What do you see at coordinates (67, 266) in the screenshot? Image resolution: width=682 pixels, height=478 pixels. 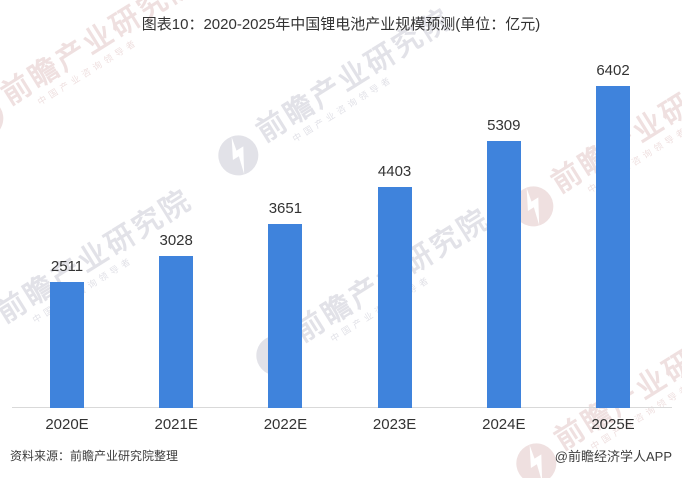 I see `bar-value-label: 2511` at bounding box center [67, 266].